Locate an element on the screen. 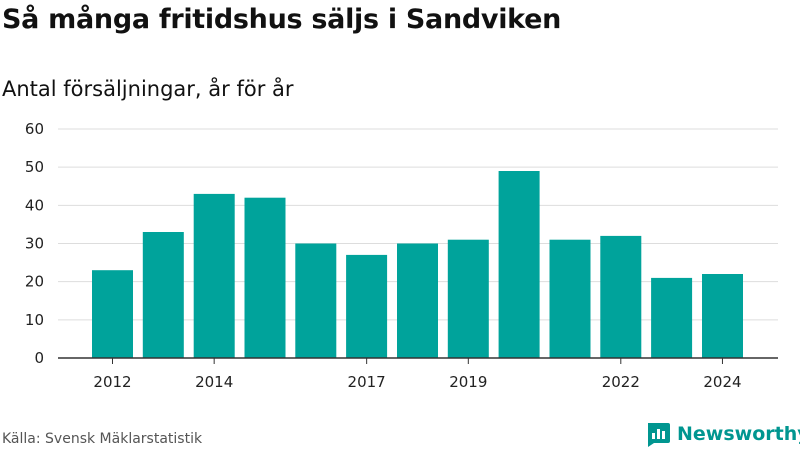 This screenshot has width=800, height=450. x-tick-label: 2012 is located at coordinates (112, 382).